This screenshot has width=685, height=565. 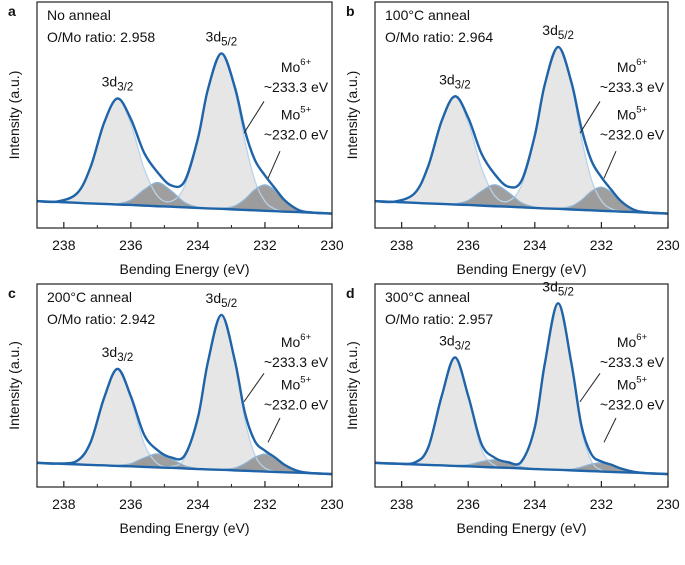 I want to click on condition-label: 100°C anneal, so click(x=427, y=15).